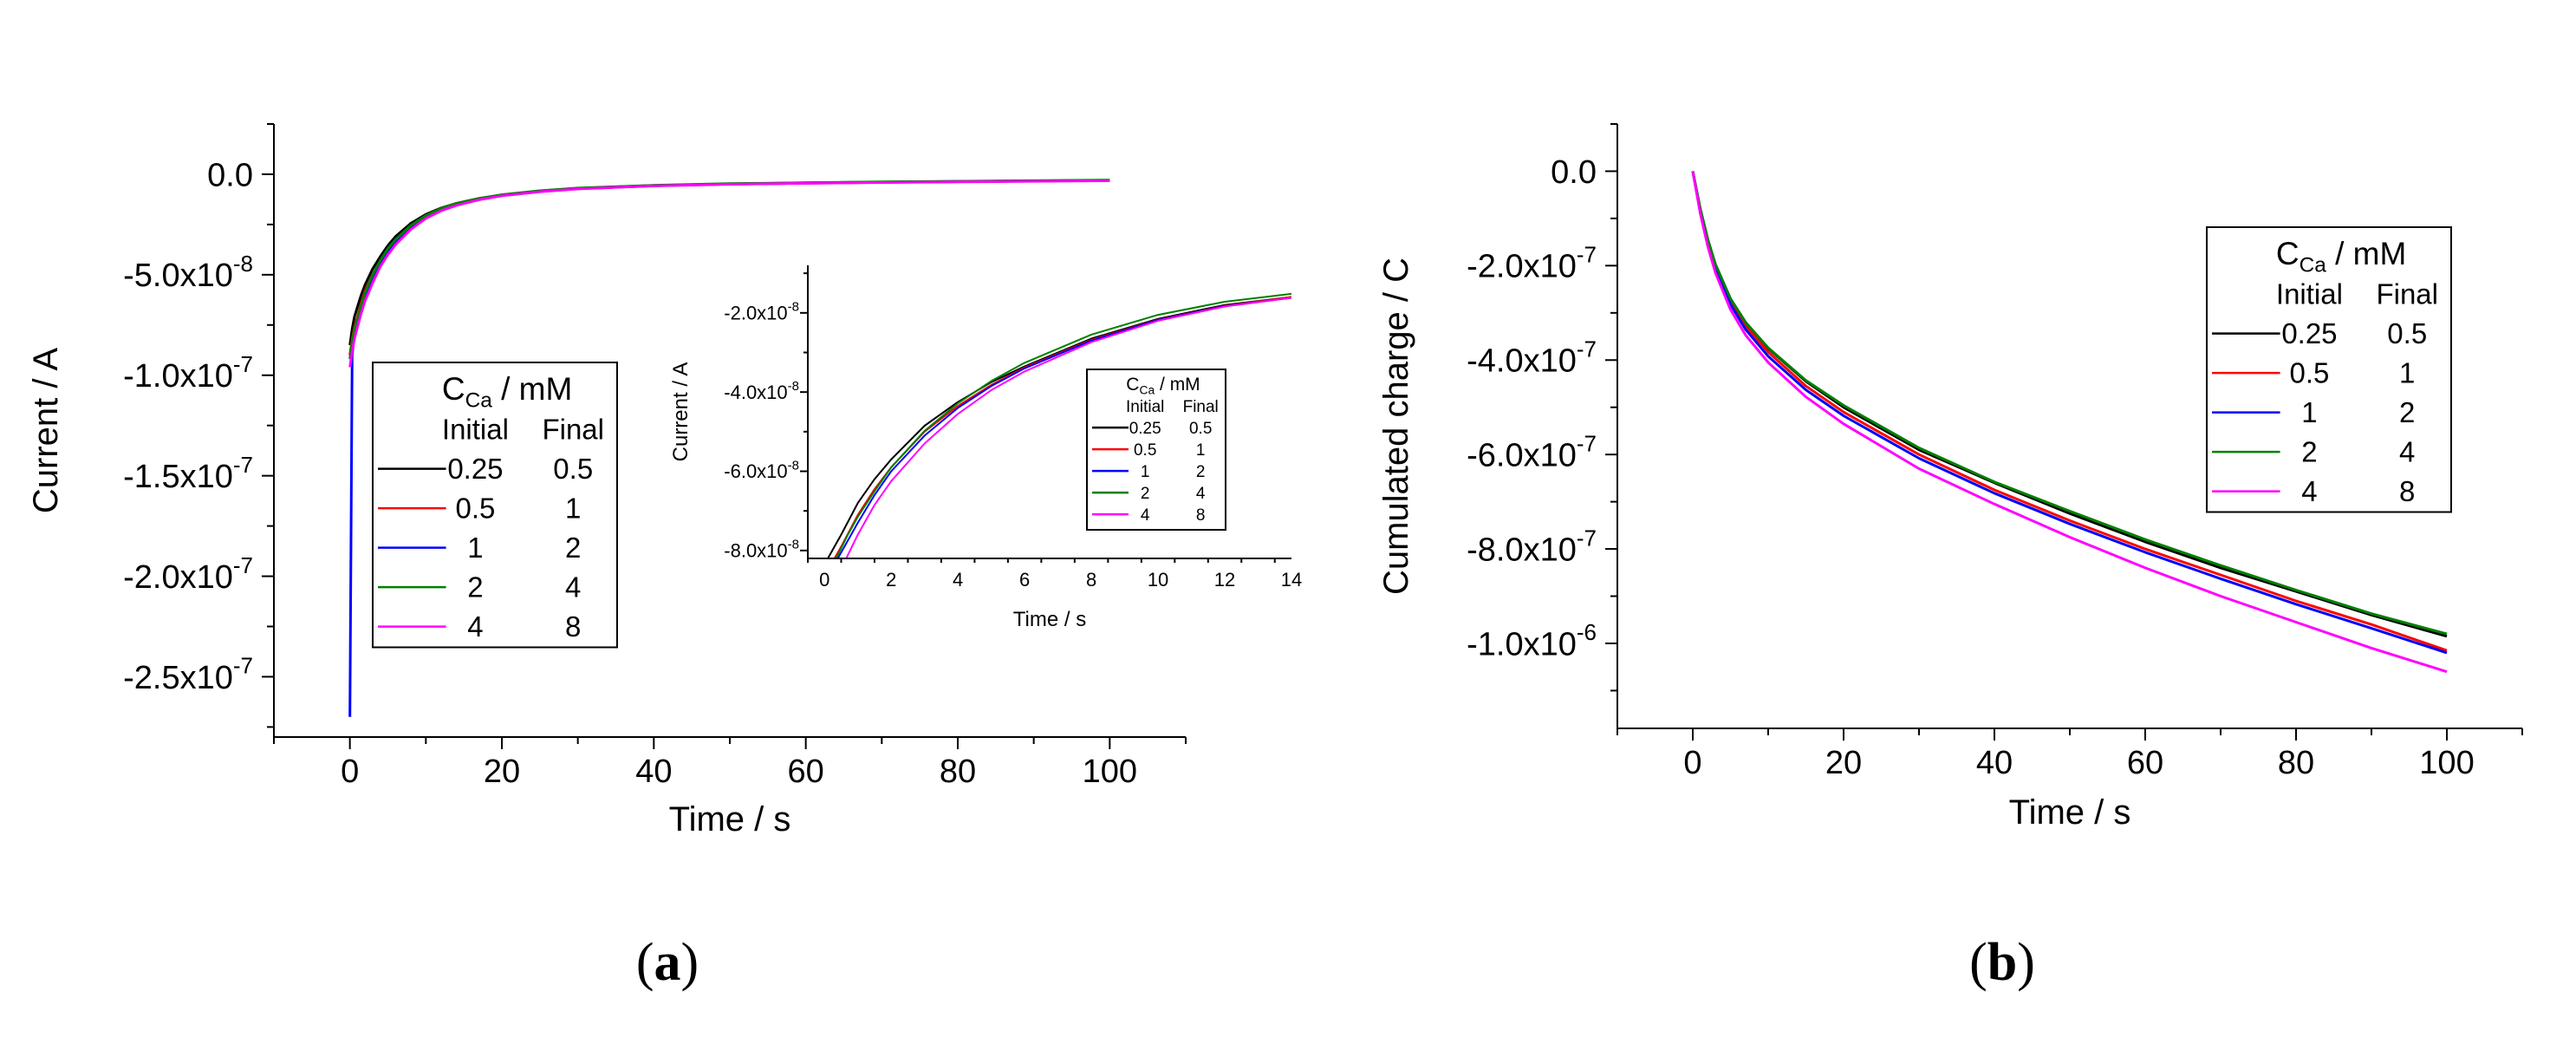  What do you see at coordinates (958, 580) in the screenshot?
I see `a-inset-x-tick-label: 4` at bounding box center [958, 580].